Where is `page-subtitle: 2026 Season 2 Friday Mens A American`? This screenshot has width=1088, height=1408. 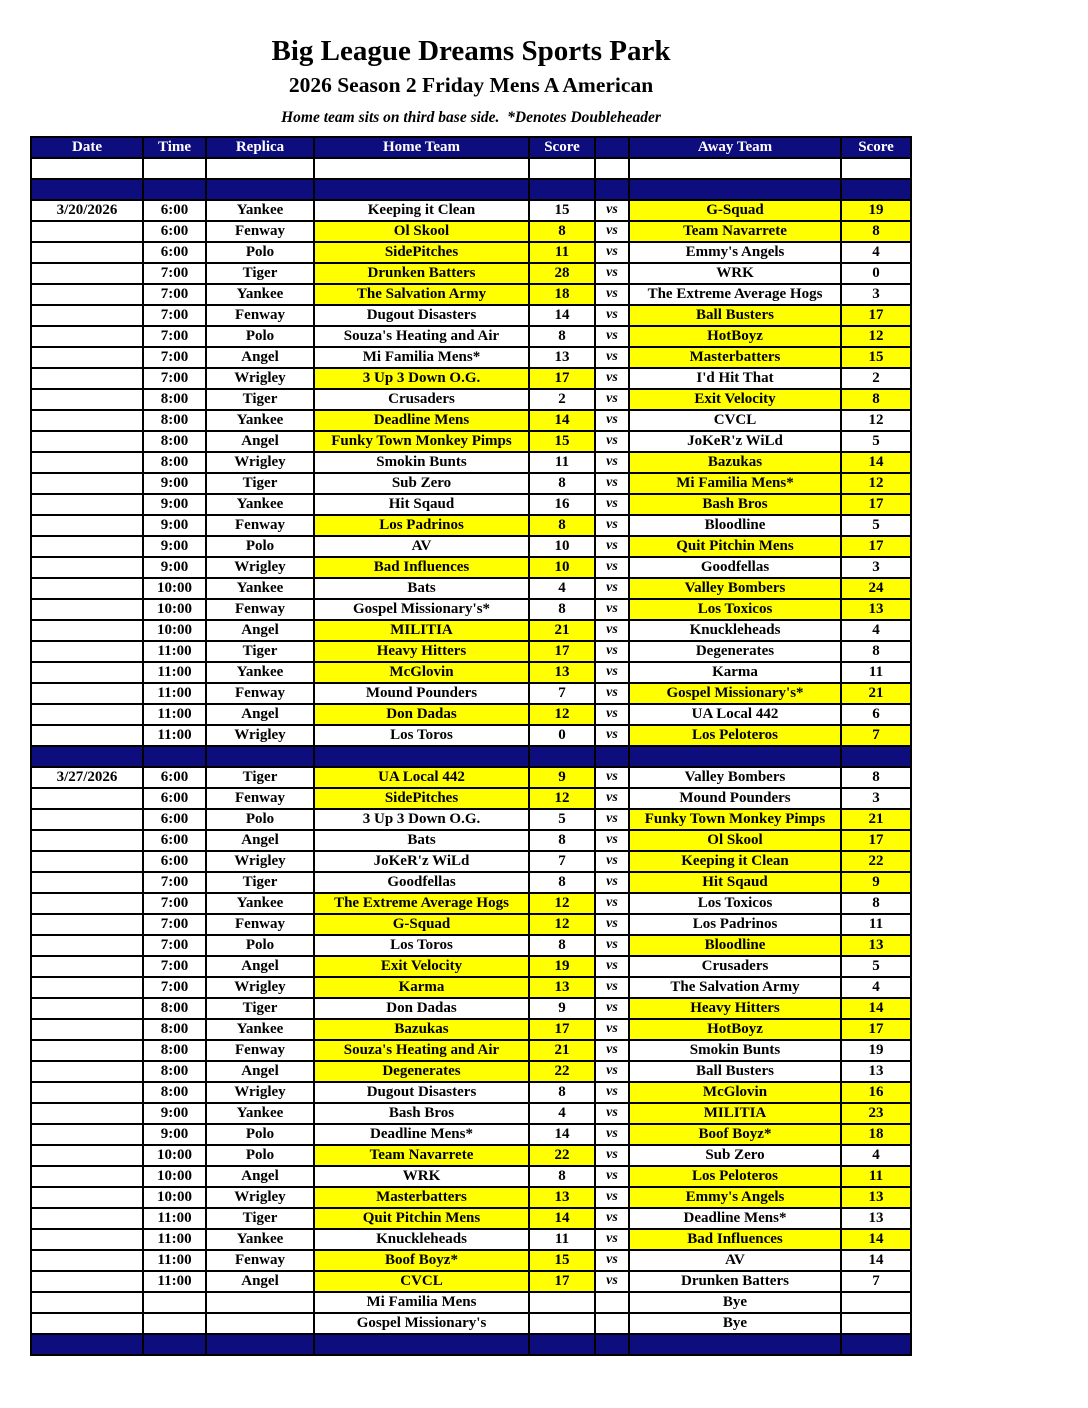
page-subtitle: 2026 Season 2 Friday Mens A American is located at coordinates (471, 85).